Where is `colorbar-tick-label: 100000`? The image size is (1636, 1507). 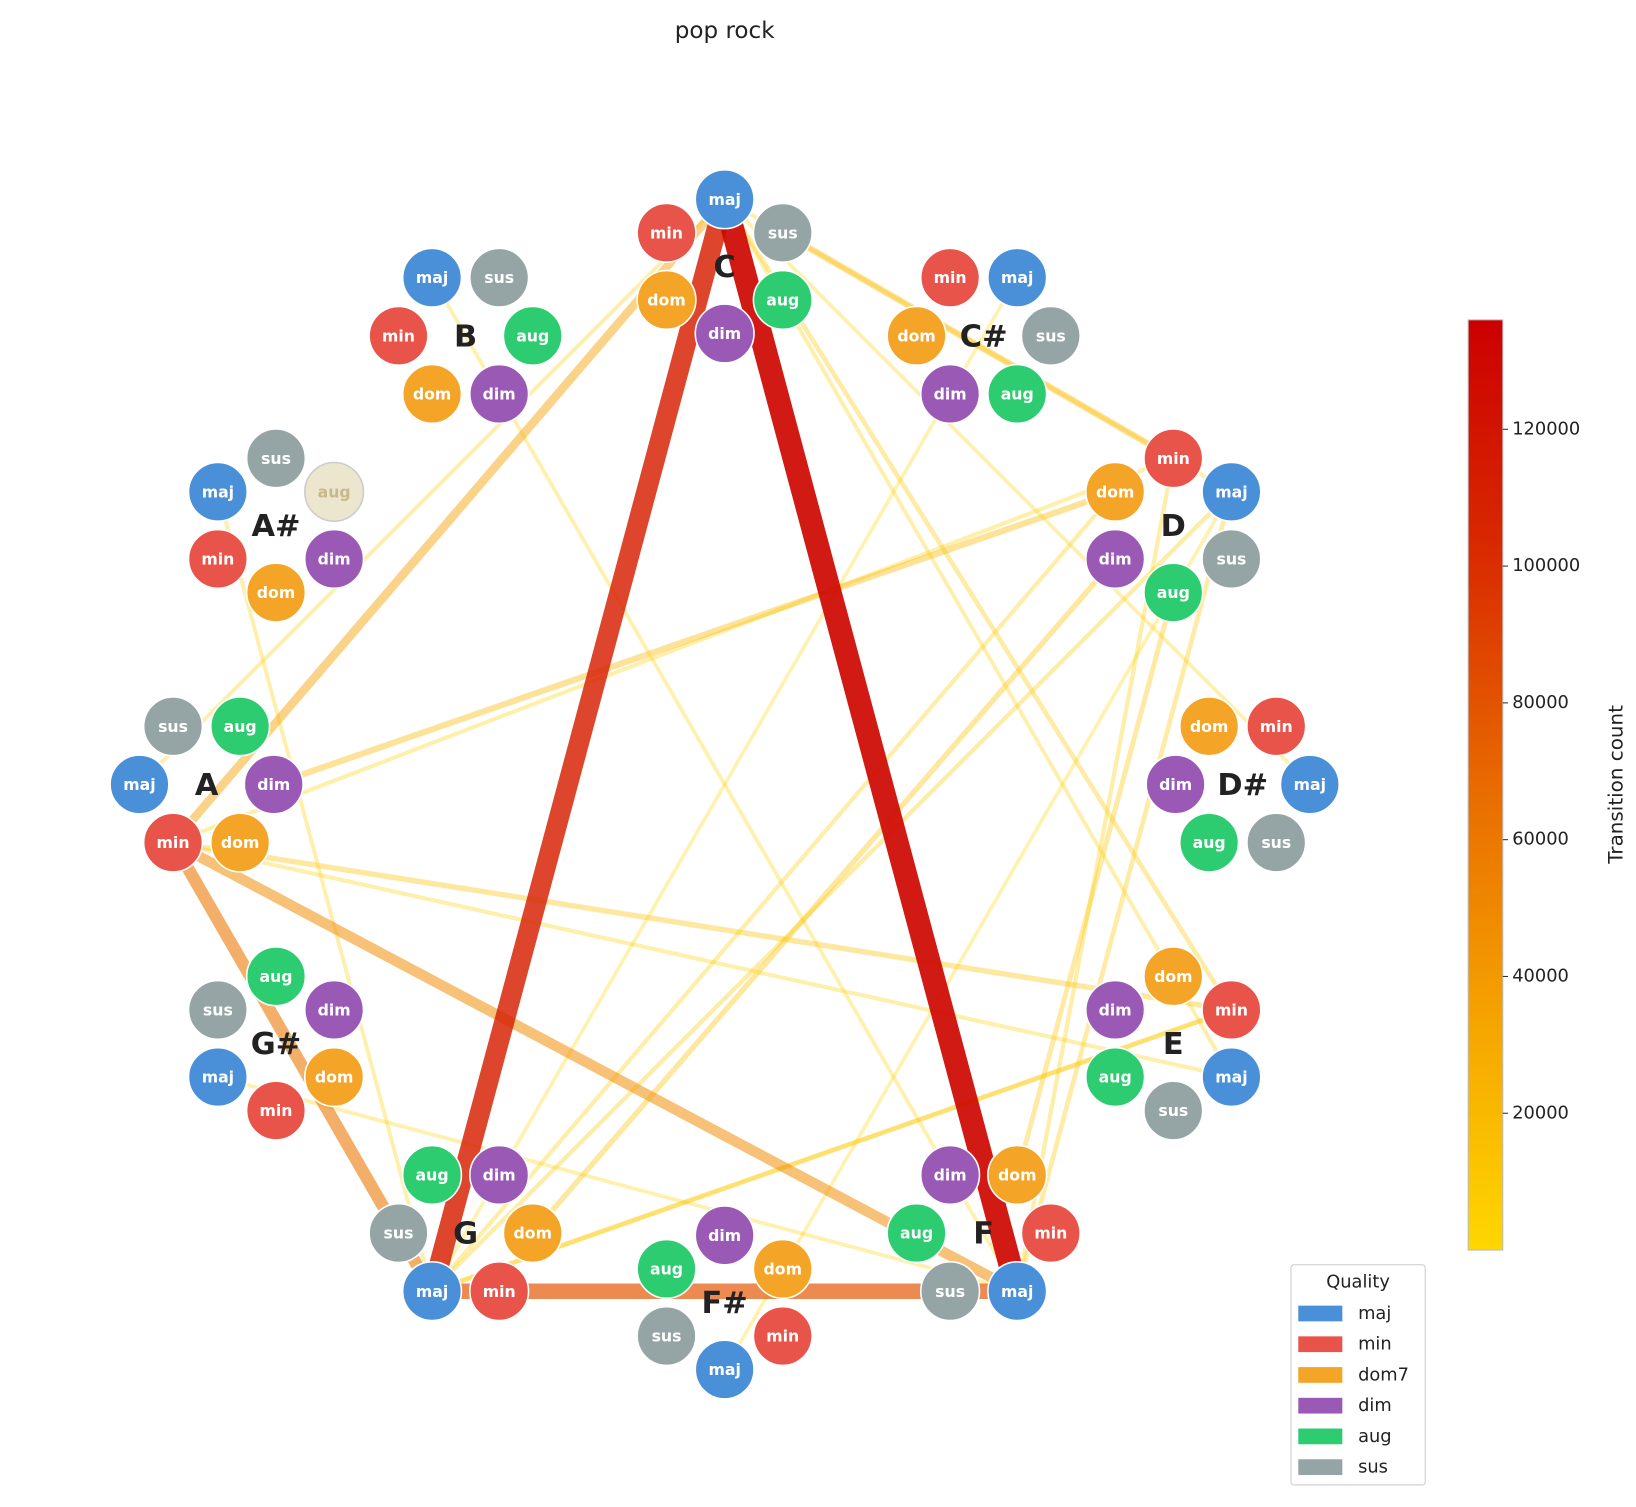
colorbar-tick-label: 100000 is located at coordinates (1546, 565).